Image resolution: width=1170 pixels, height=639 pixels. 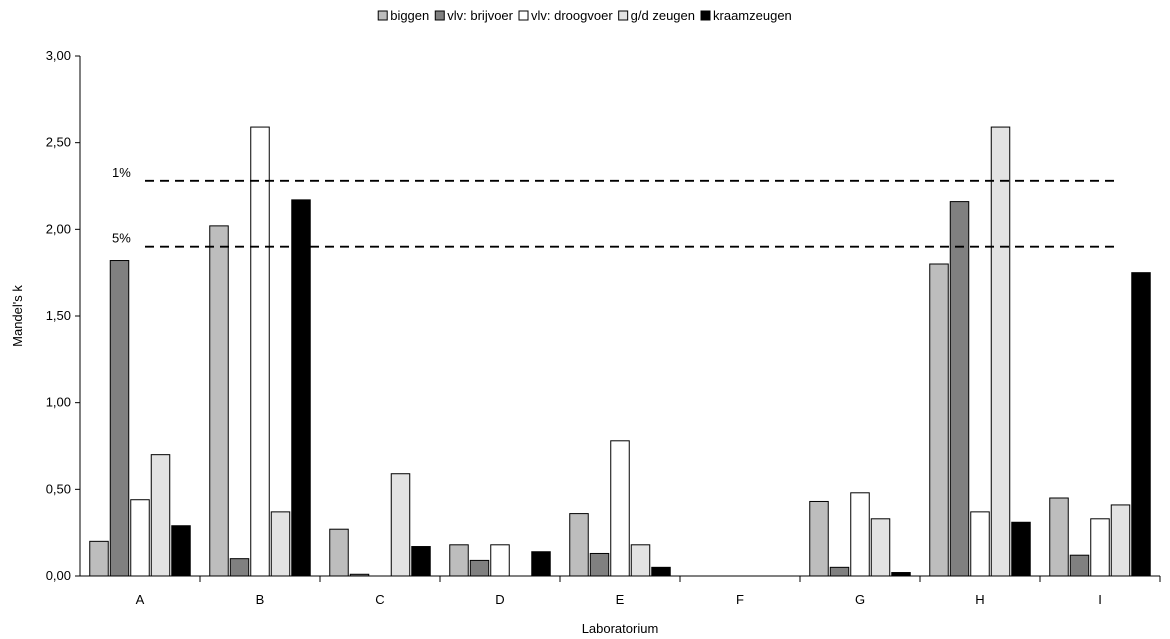 What do you see at coordinates (17, 316) in the screenshot?
I see `y-axis-label: Mandel's k` at bounding box center [17, 316].